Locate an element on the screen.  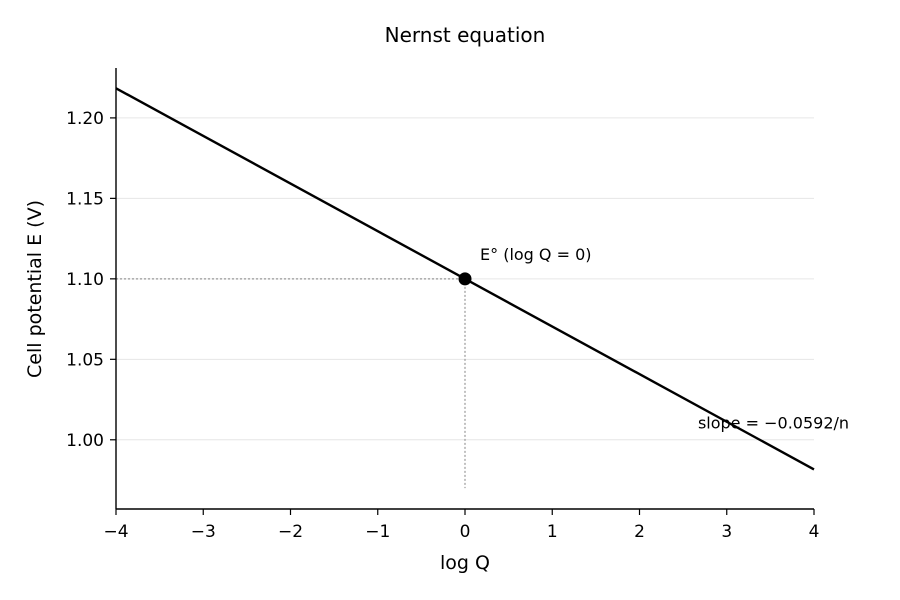
standard-potential-point is located at coordinates (465, 279).